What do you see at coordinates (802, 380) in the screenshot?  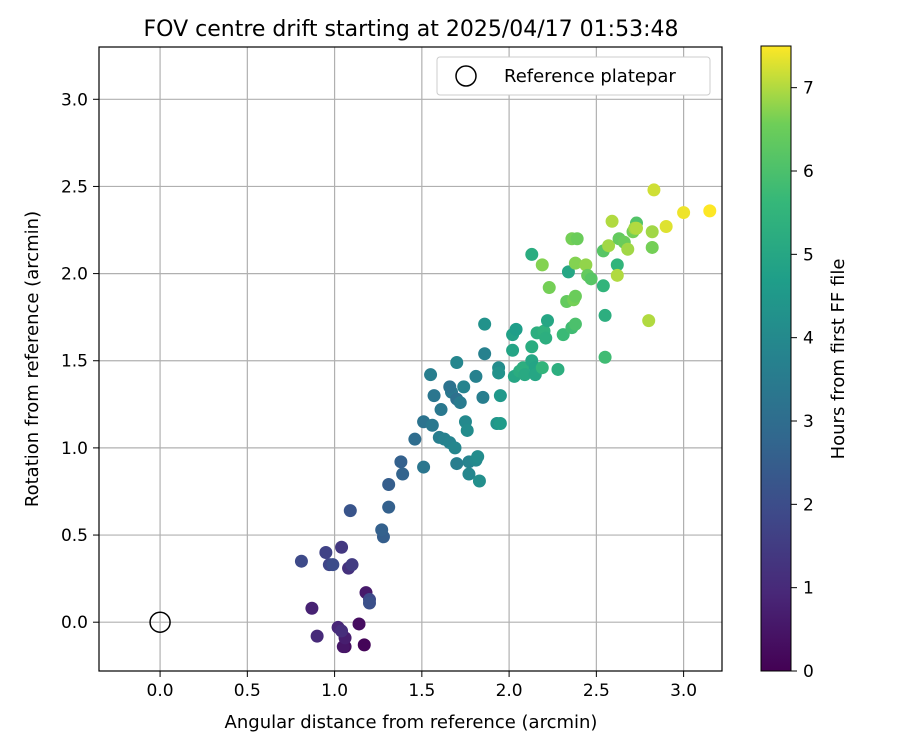 I see `colorbar-ticks: 0 1 2 3 4 5 6 7` at bounding box center [802, 380].